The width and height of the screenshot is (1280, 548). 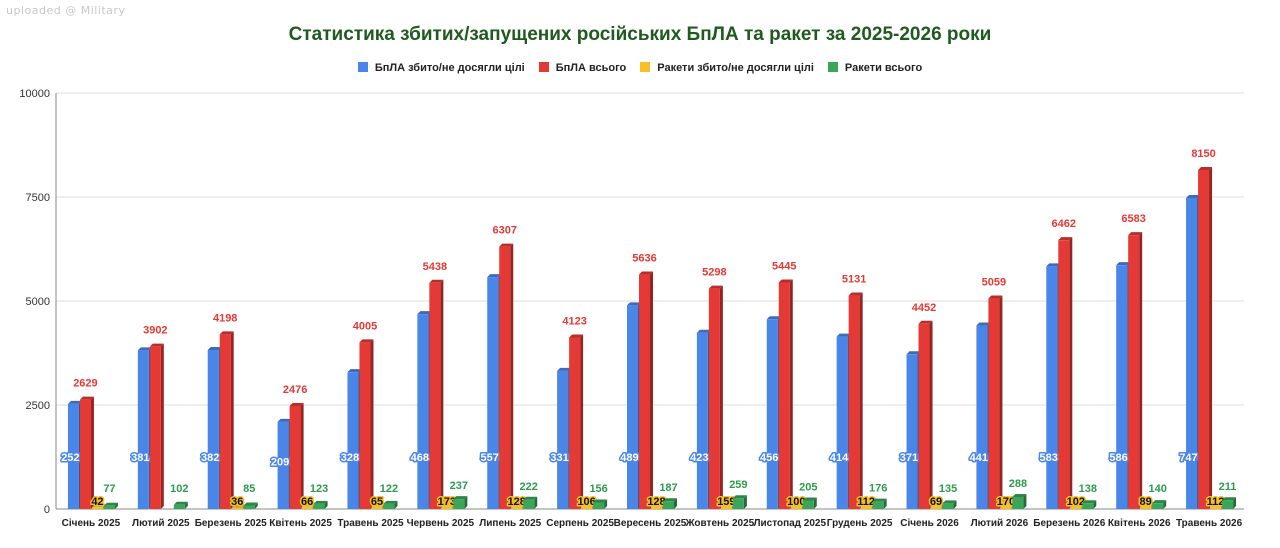 What do you see at coordinates (109, 489) in the screenshot?
I see `data-label: 77` at bounding box center [109, 489].